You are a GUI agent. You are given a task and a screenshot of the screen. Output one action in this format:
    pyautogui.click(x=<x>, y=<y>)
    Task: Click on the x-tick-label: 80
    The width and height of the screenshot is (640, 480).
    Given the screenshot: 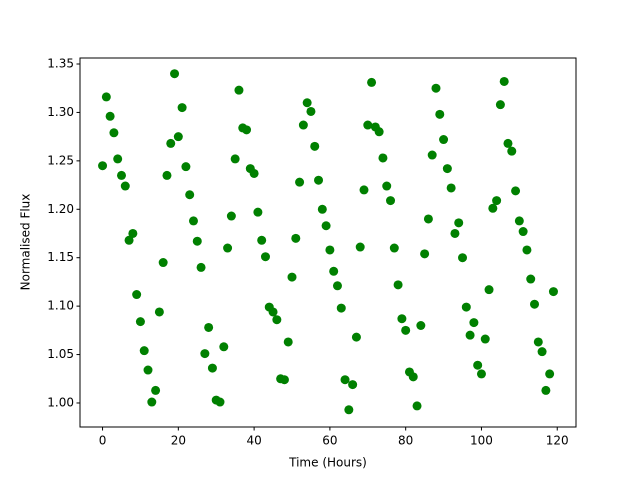 What is the action you would take?
    pyautogui.click(x=405, y=441)
    